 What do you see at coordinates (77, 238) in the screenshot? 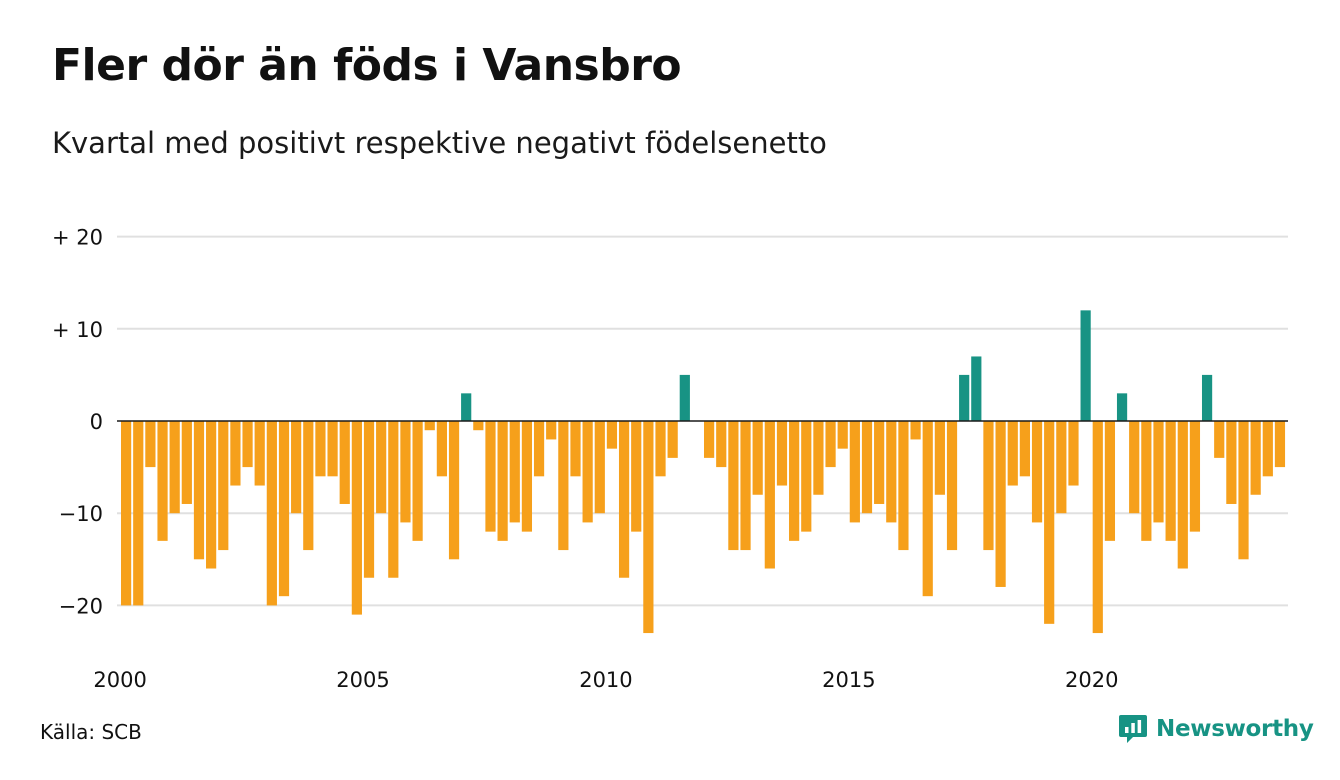
I see `y-tick-label: + 20` at bounding box center [77, 238].